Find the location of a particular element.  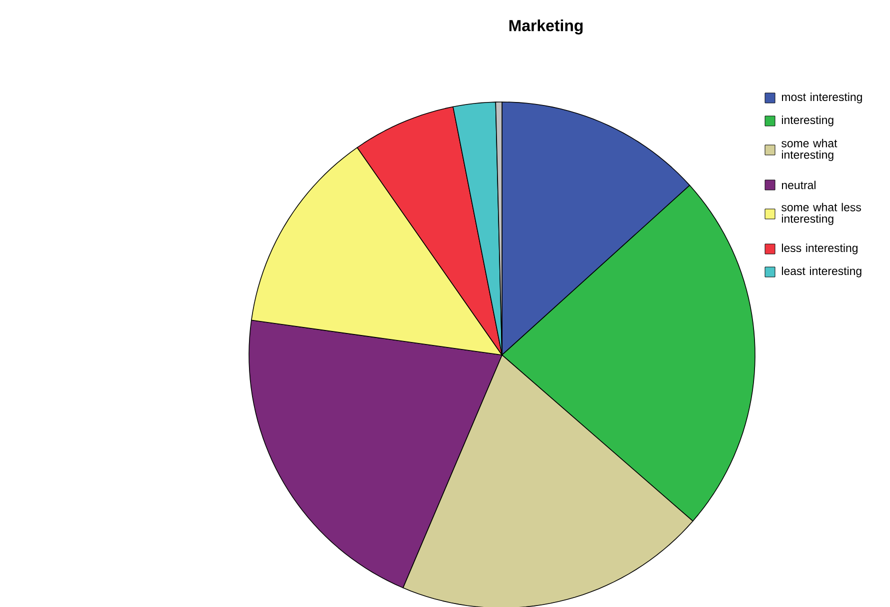

legend-label: interesting is located at coordinates (808, 121).